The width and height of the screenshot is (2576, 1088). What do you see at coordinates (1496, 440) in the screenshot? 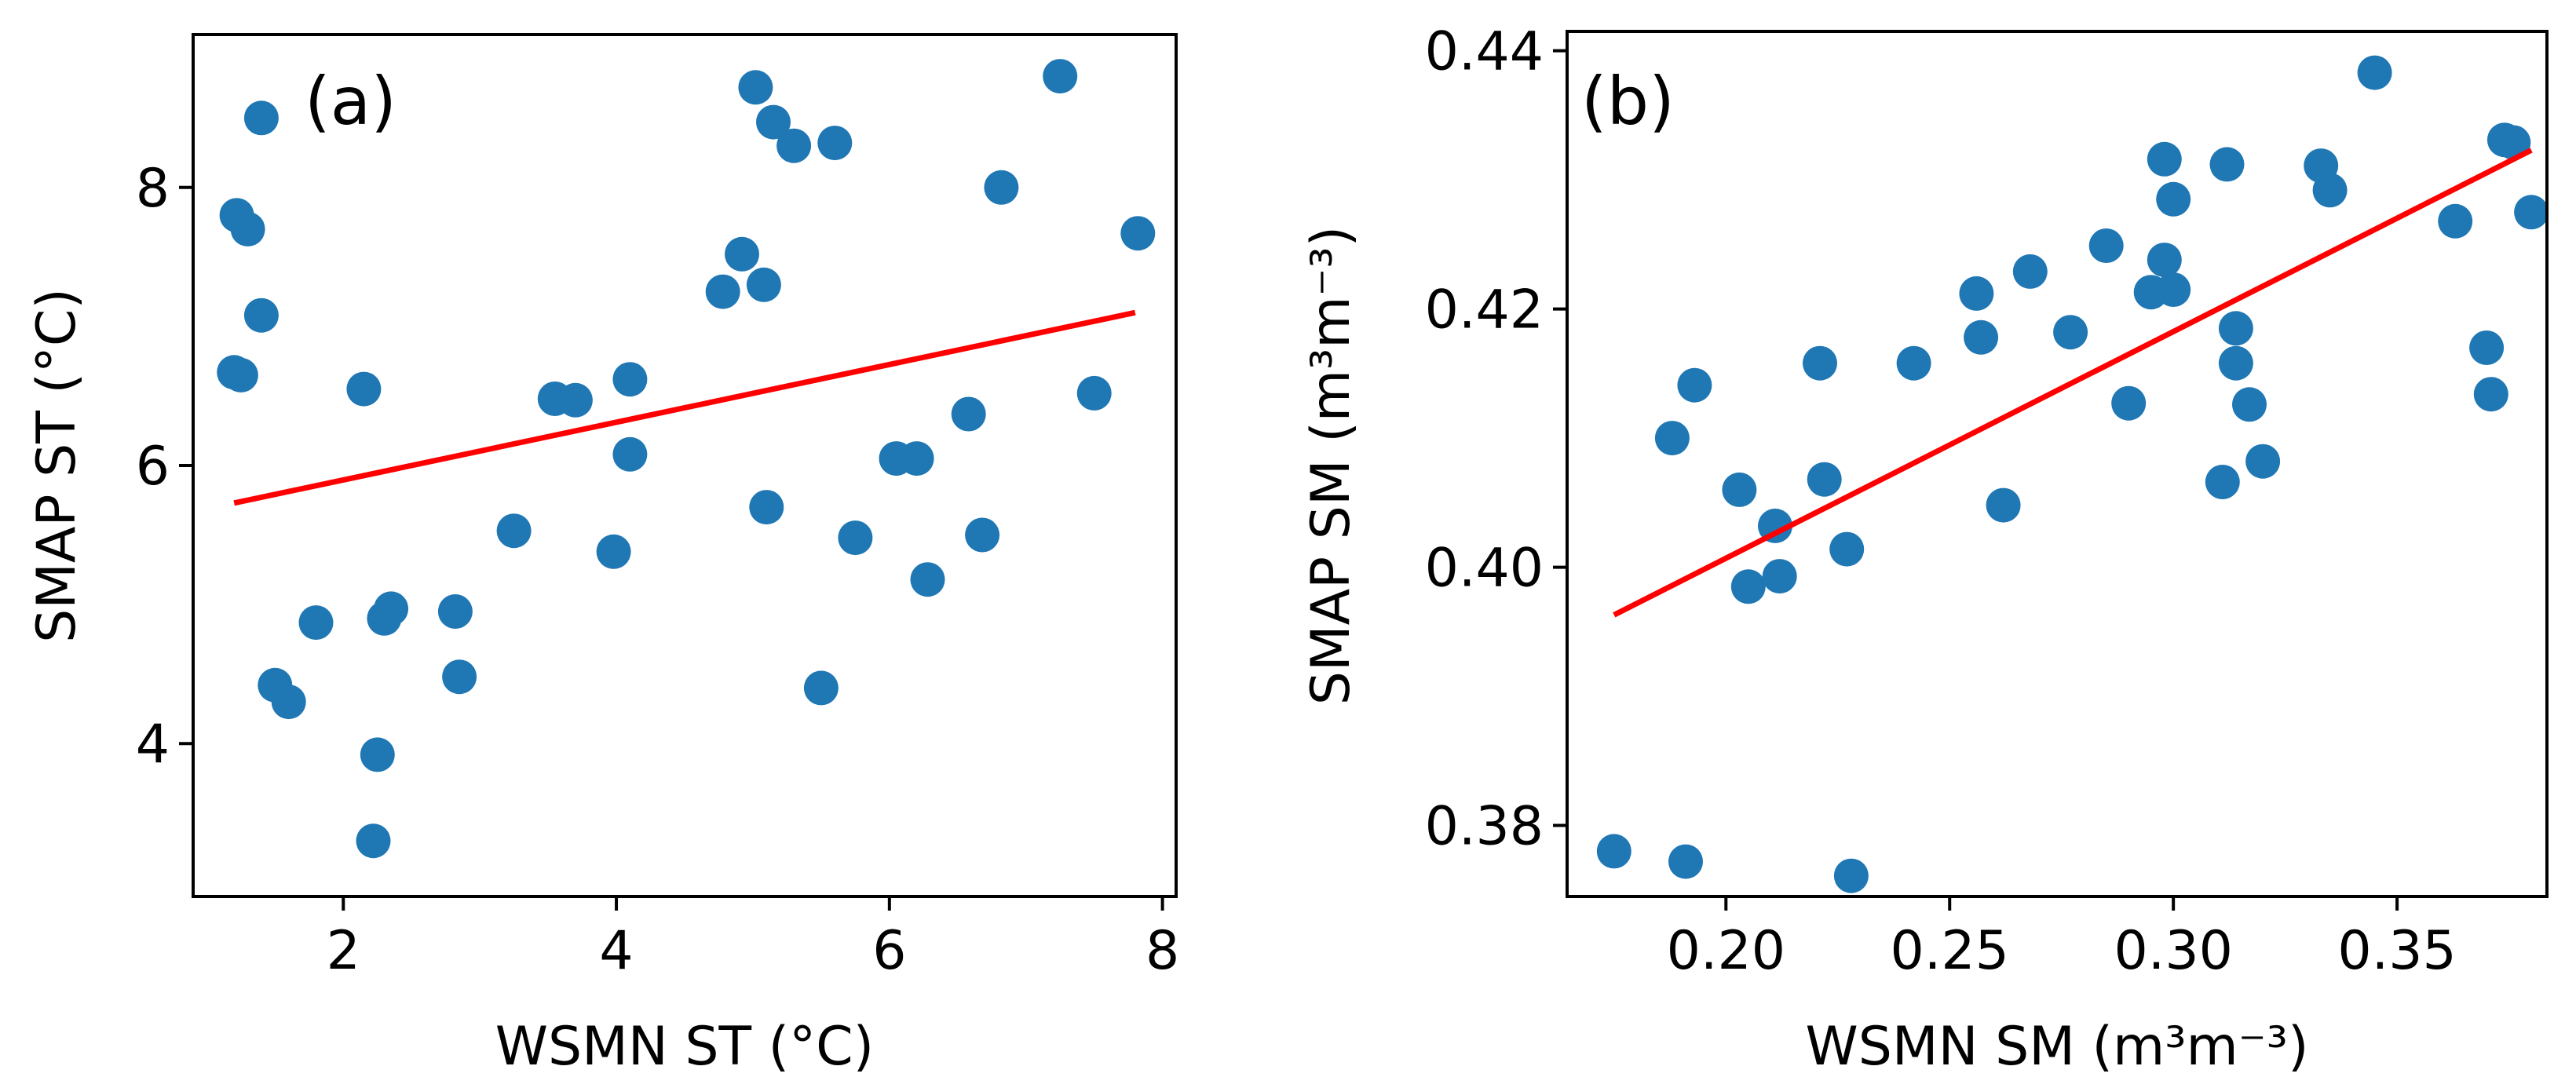
I see `y-ticks-b: 0.38 0.40 0.42 0.44` at bounding box center [1496, 440].